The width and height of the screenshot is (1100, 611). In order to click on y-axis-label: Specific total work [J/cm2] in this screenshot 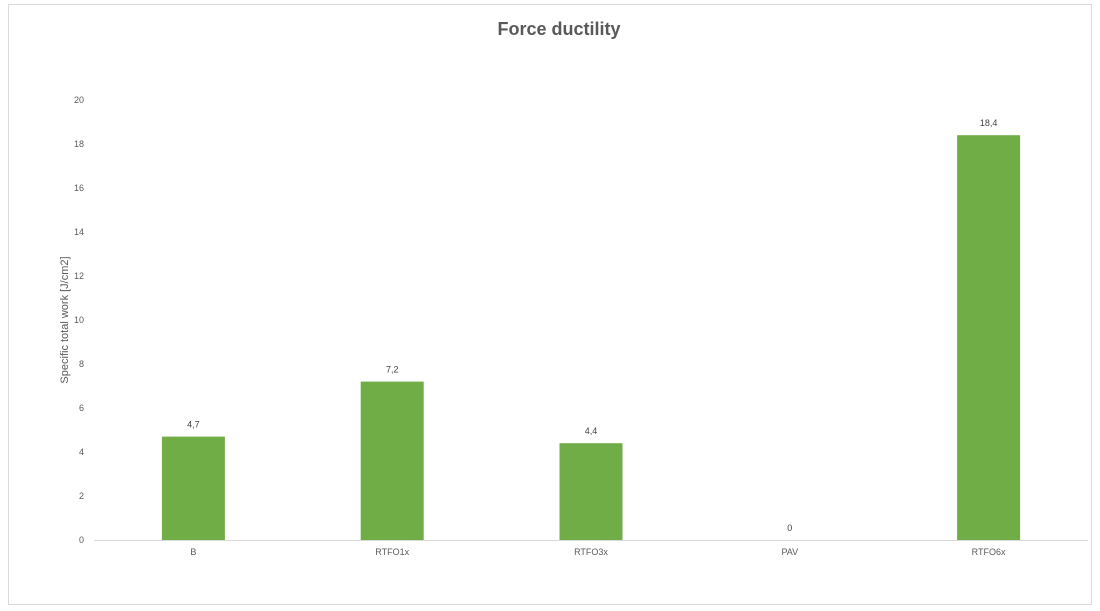, I will do `click(65, 319)`.